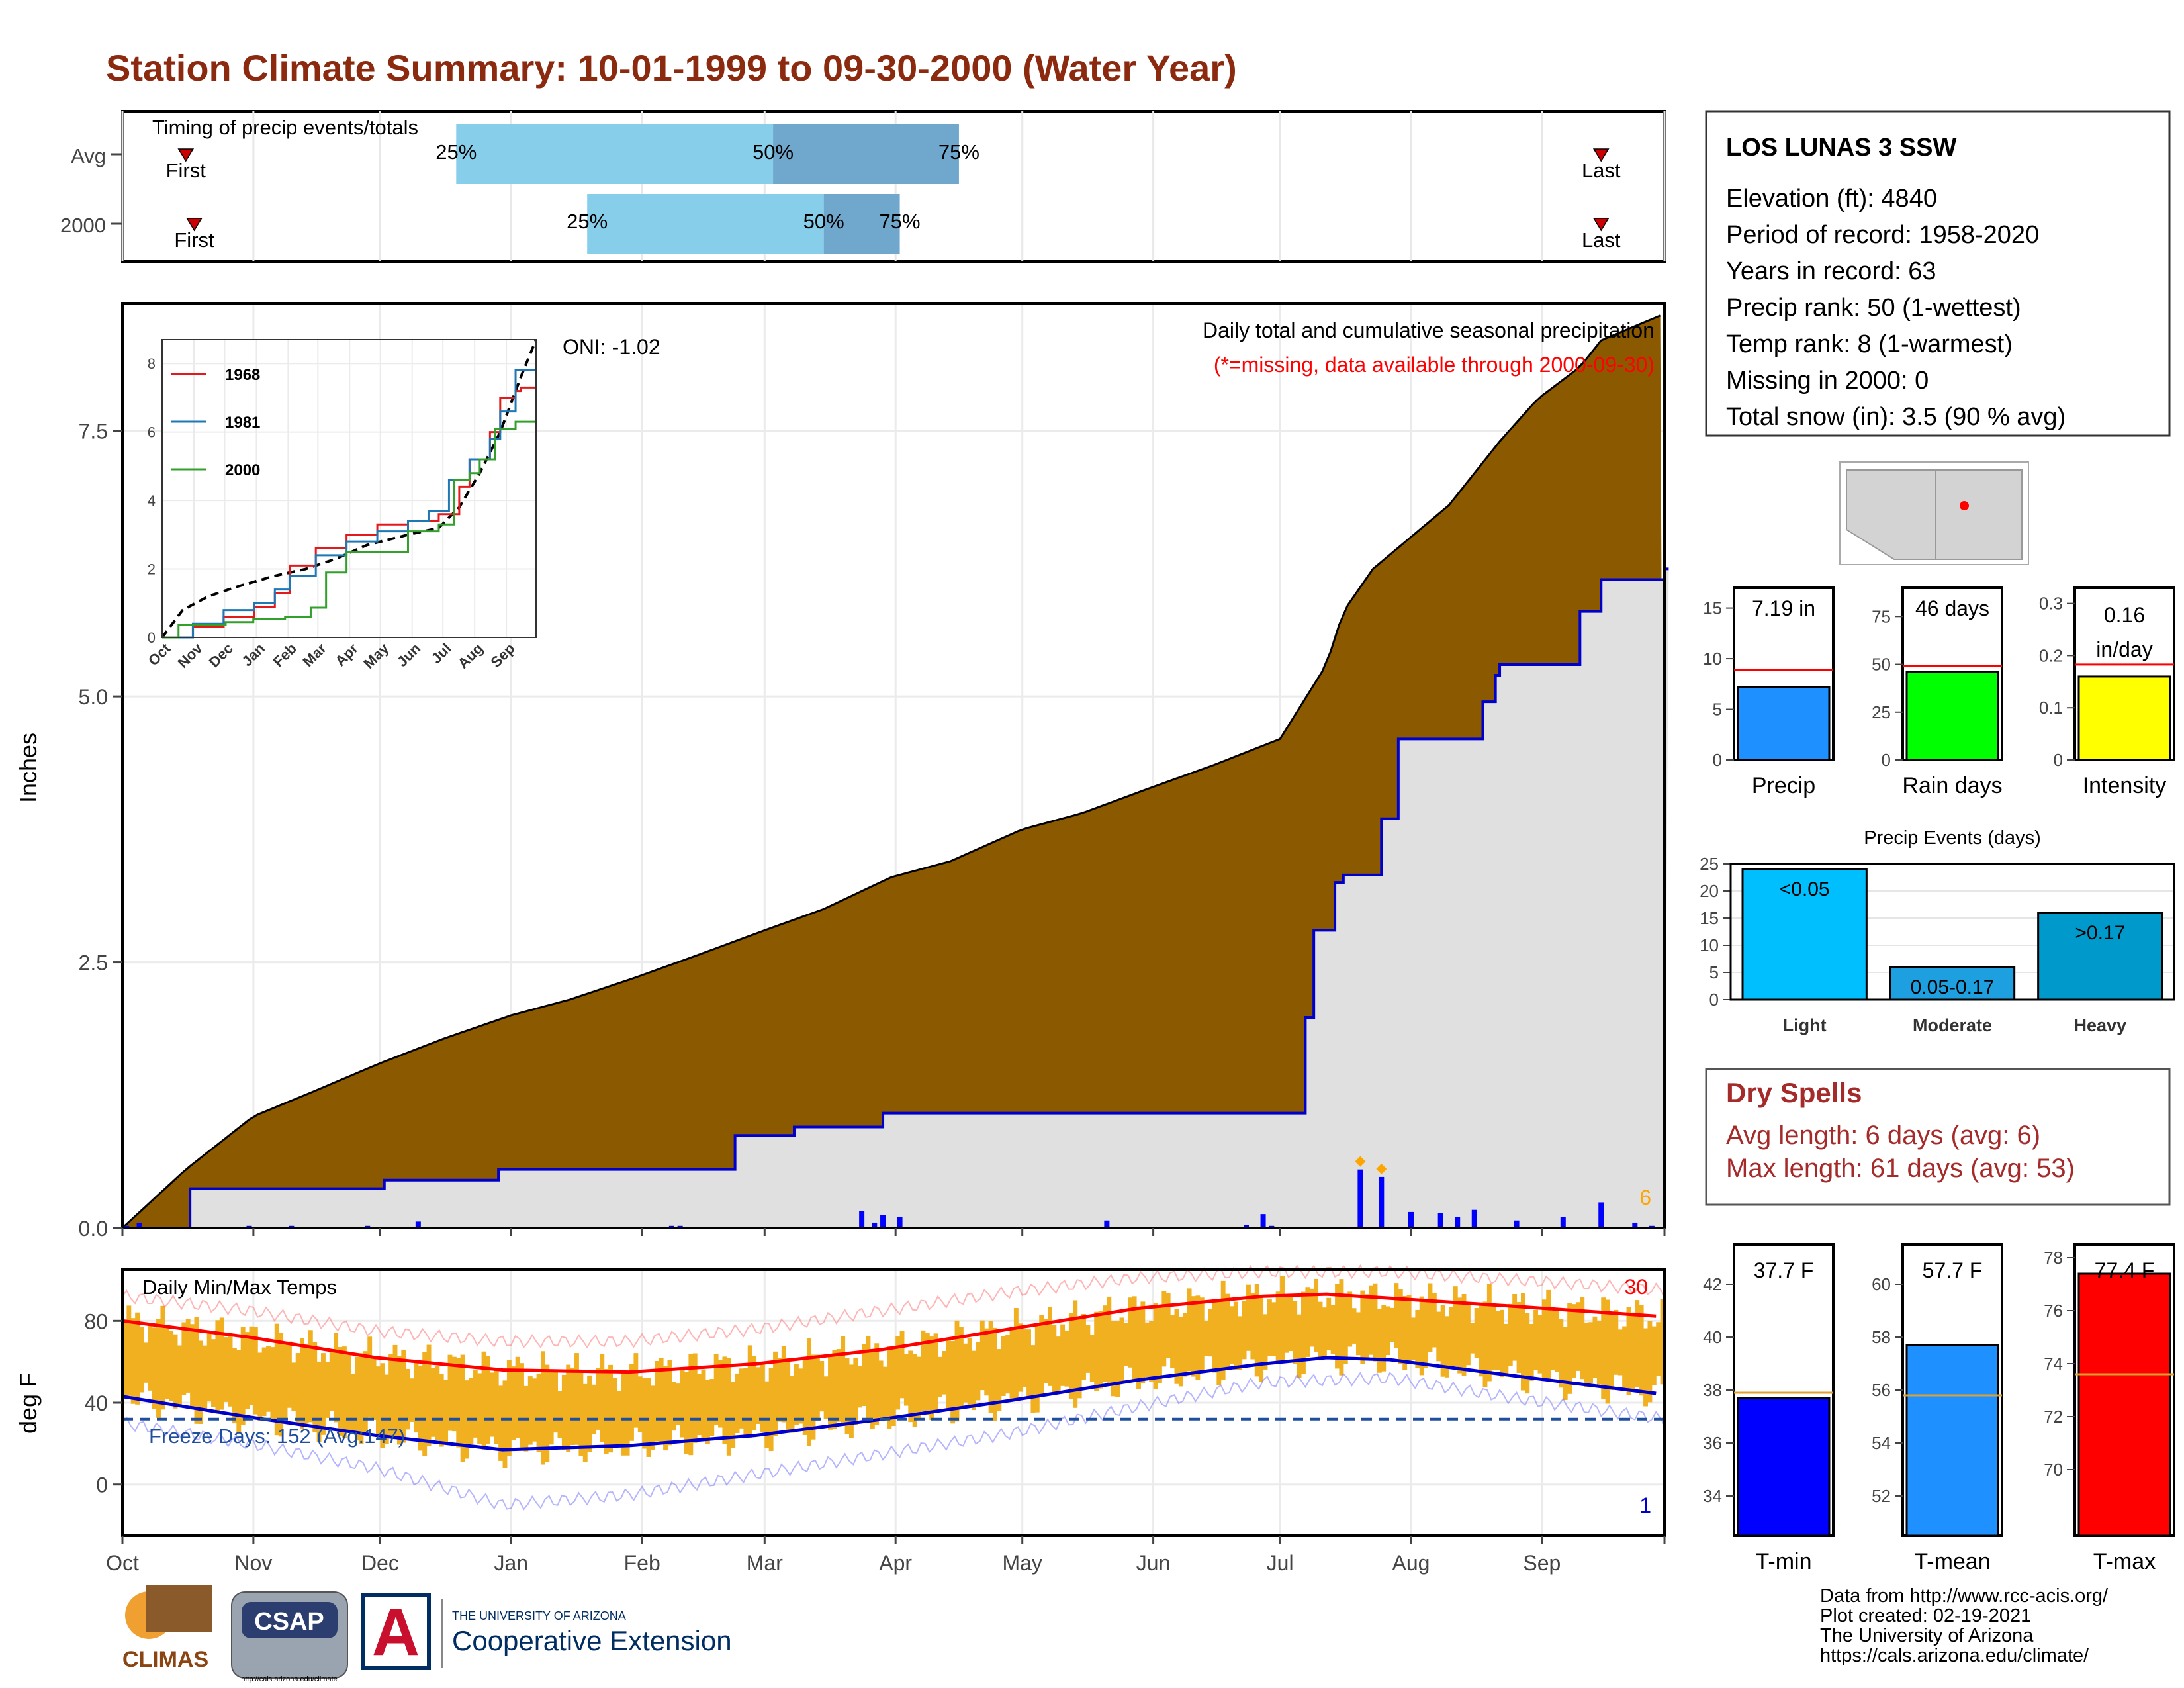 This screenshot has height=1688, width=2184. Describe the element at coordinates (1411, 1563) in the screenshot. I see `month-label: Aug` at that location.